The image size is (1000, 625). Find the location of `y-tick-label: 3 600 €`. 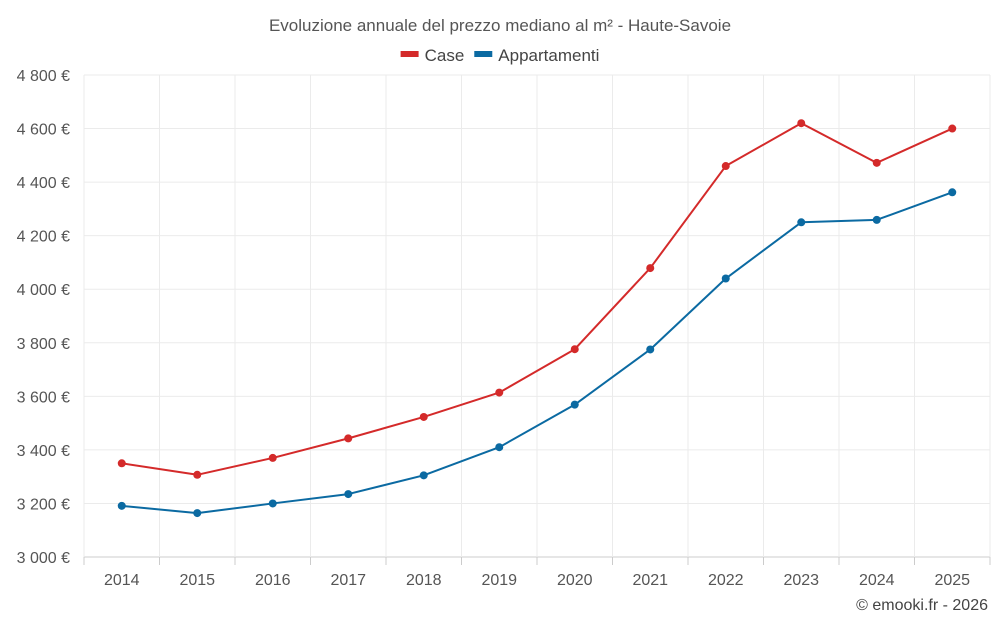

y-tick-label: 3 600 € is located at coordinates (43, 397).